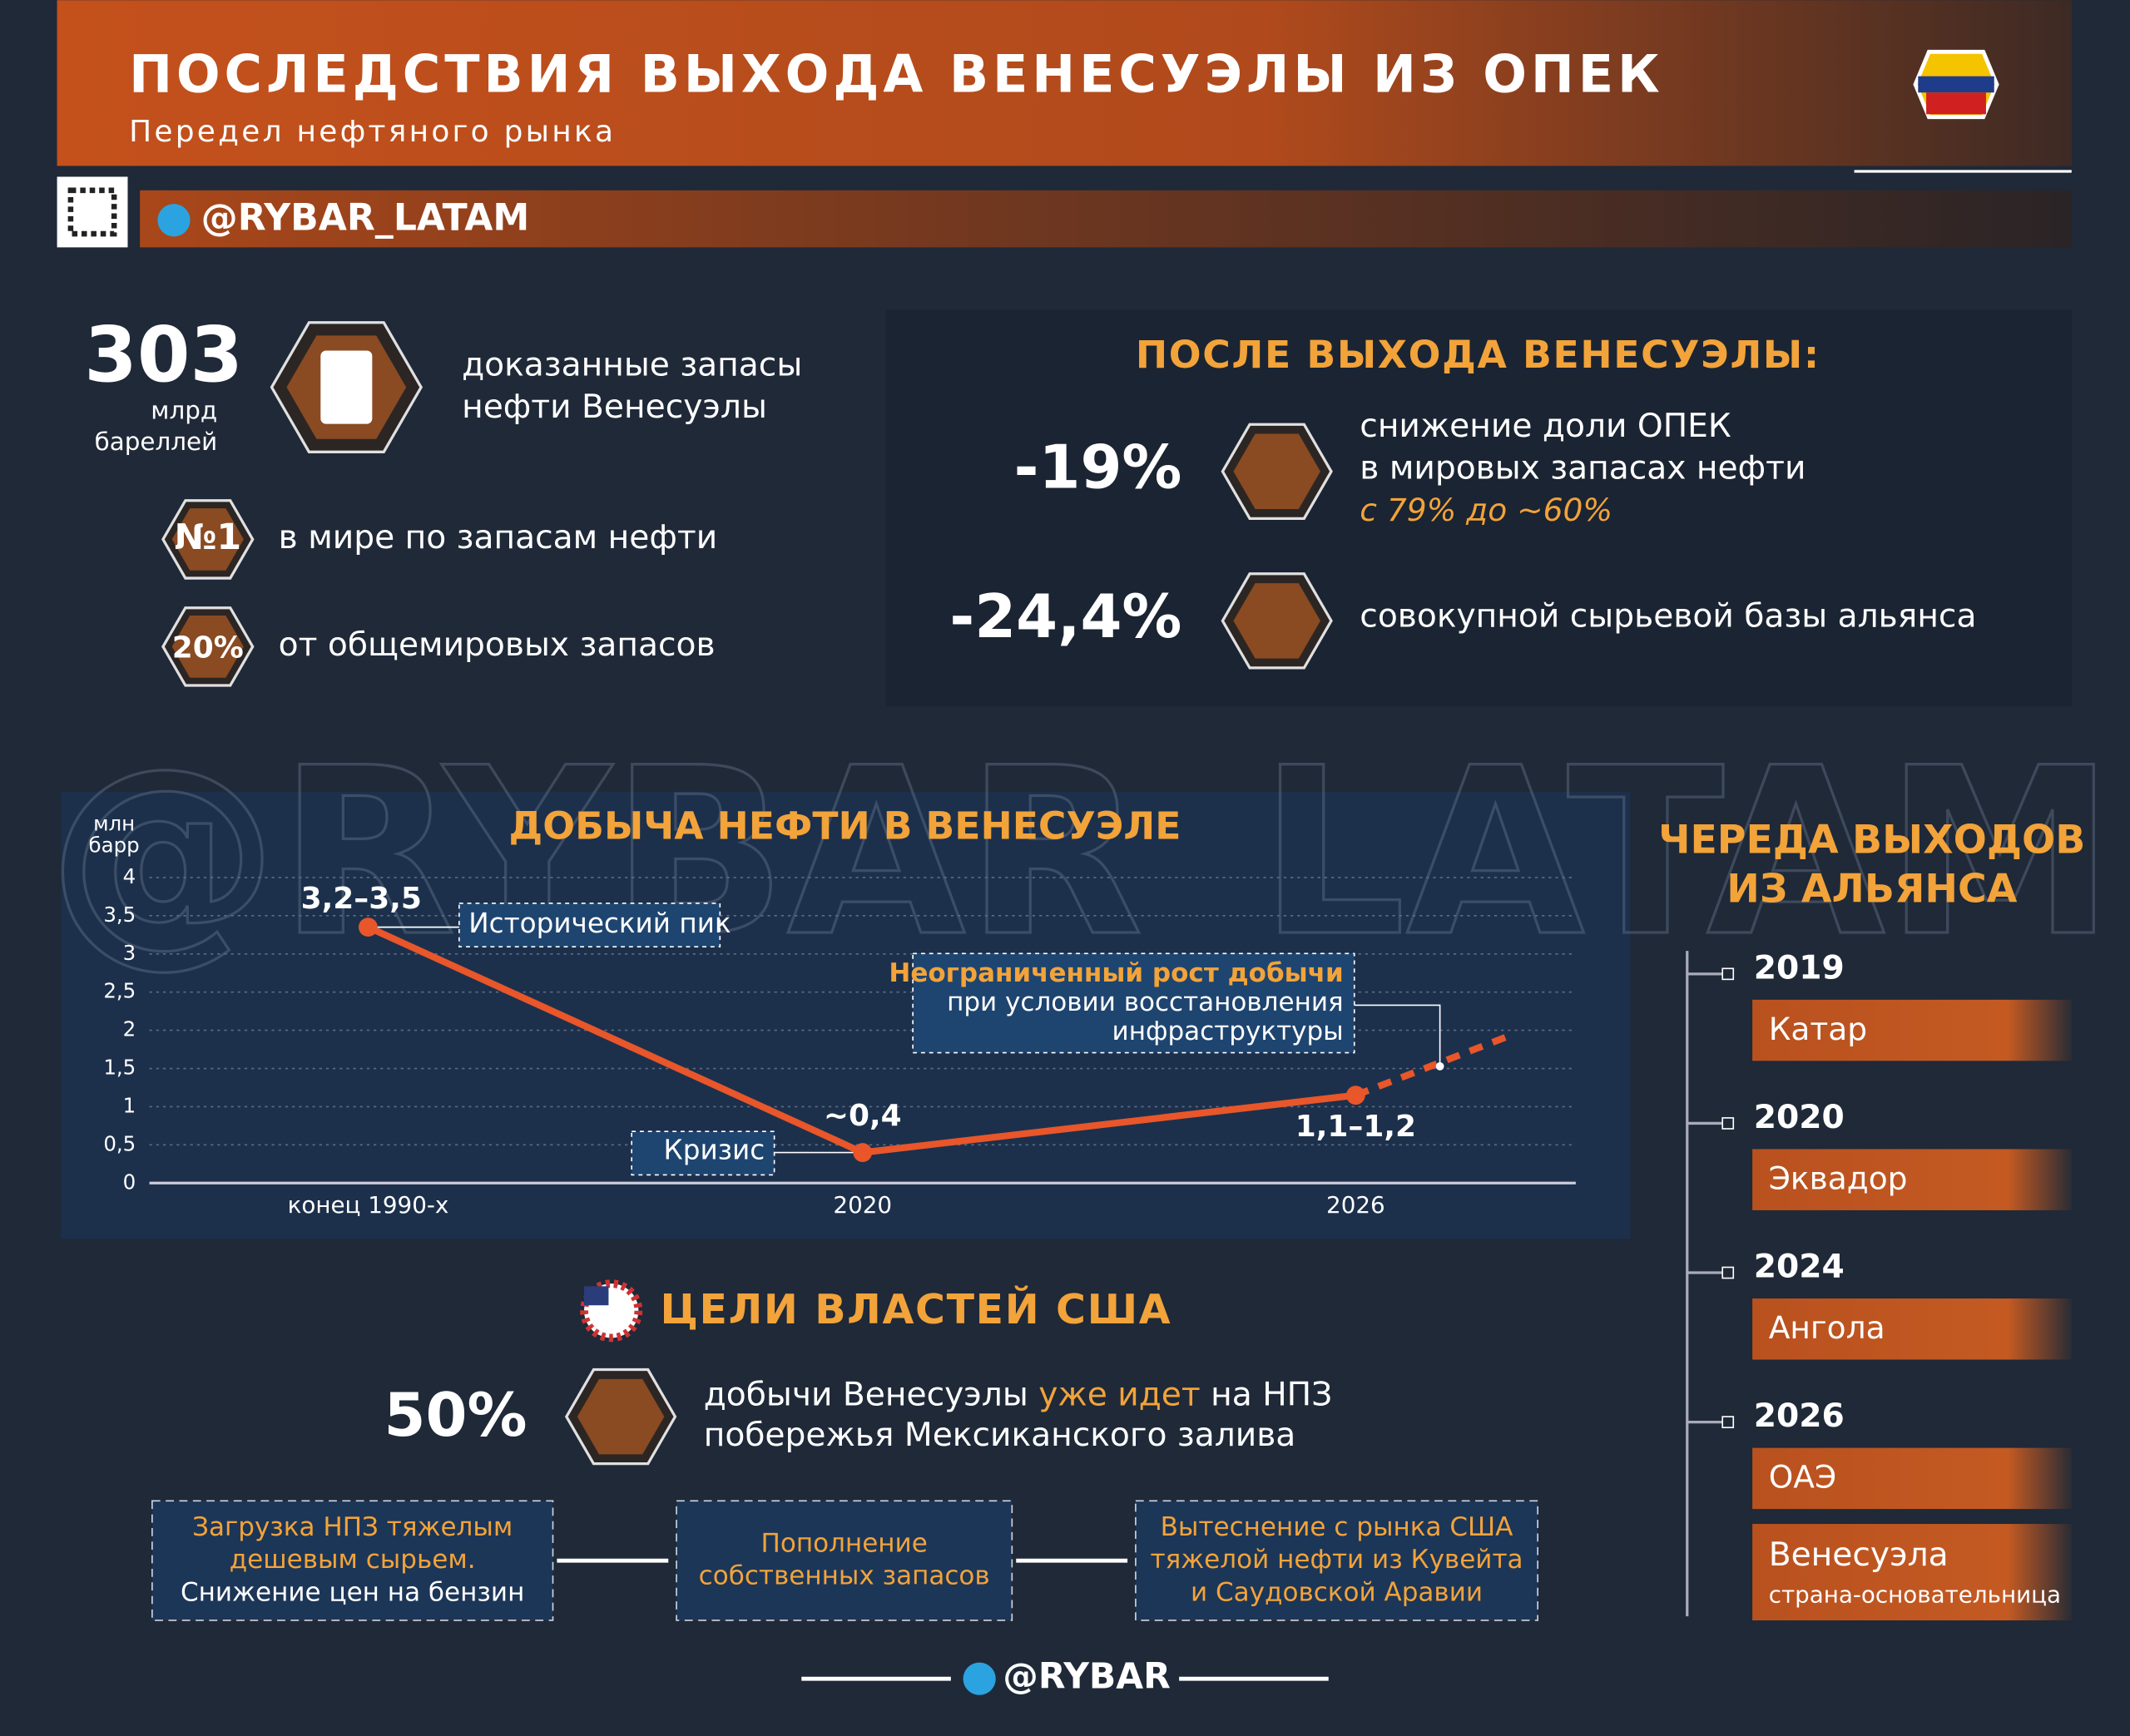  What do you see at coordinates (863, 1116) in the screenshot?
I see `data-label: ~0,4` at bounding box center [863, 1116].